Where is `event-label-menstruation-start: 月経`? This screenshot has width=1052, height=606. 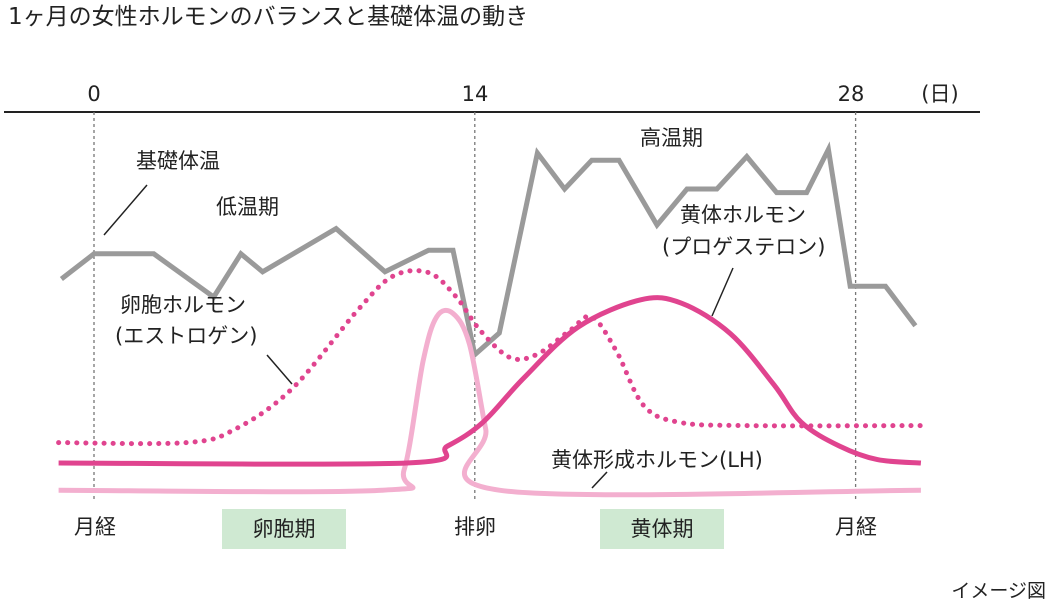
event-label-menstruation-start: 月経 is located at coordinates (95, 527).